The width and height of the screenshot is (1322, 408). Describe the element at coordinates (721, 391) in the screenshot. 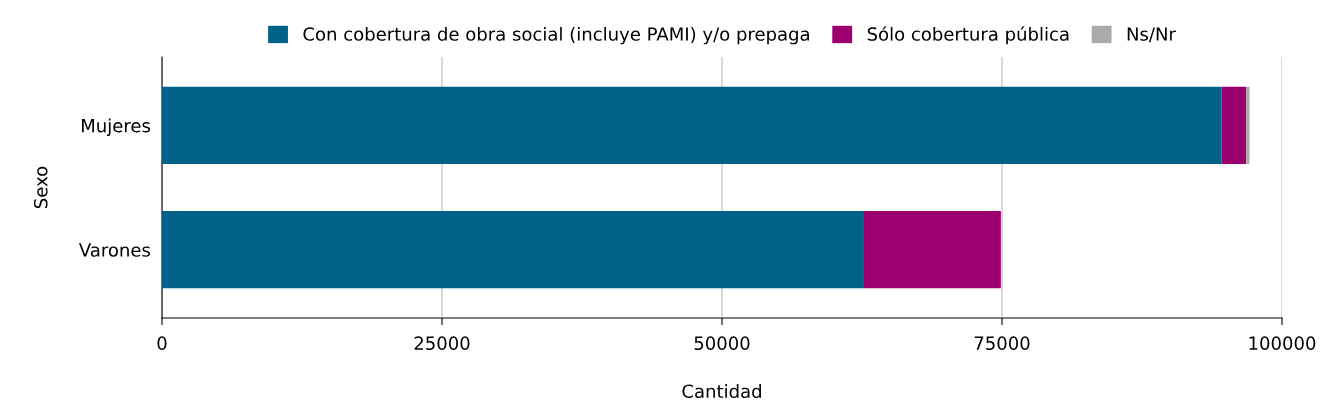

I see `x-axis-title: Cantidad` at that location.